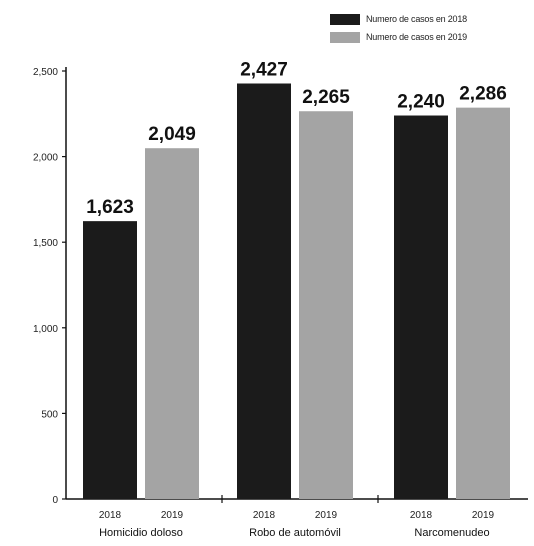 The image size is (534, 546). I want to click on bar-value-label: 2,049, so click(172, 134).